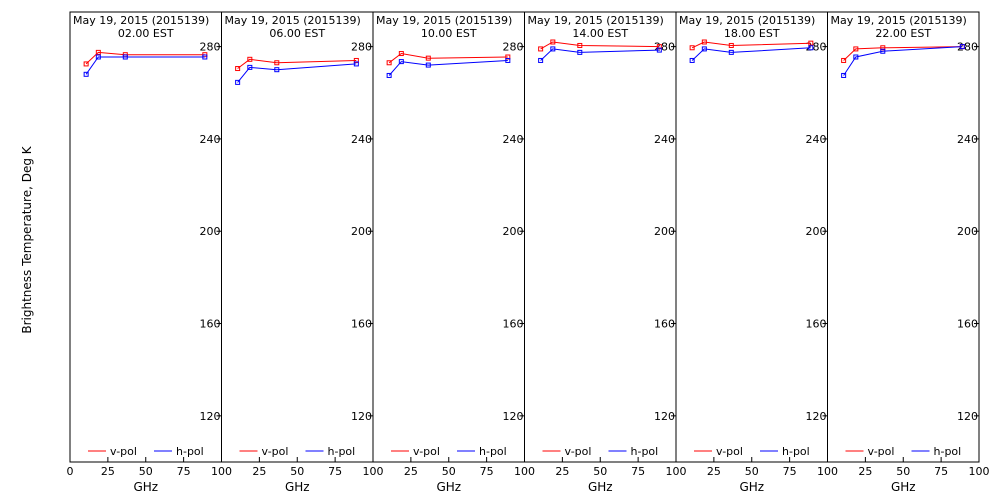 Image resolution: width=1000 pixels, height=500 pixels. What do you see at coordinates (752, 33) in the screenshot?
I see `panel-subtitle: 18.00 EST` at bounding box center [752, 33].